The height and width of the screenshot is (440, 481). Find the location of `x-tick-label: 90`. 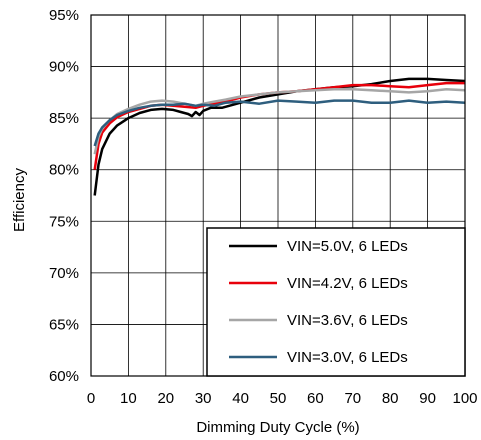

x-tick-label: 90 is located at coordinates (427, 398).